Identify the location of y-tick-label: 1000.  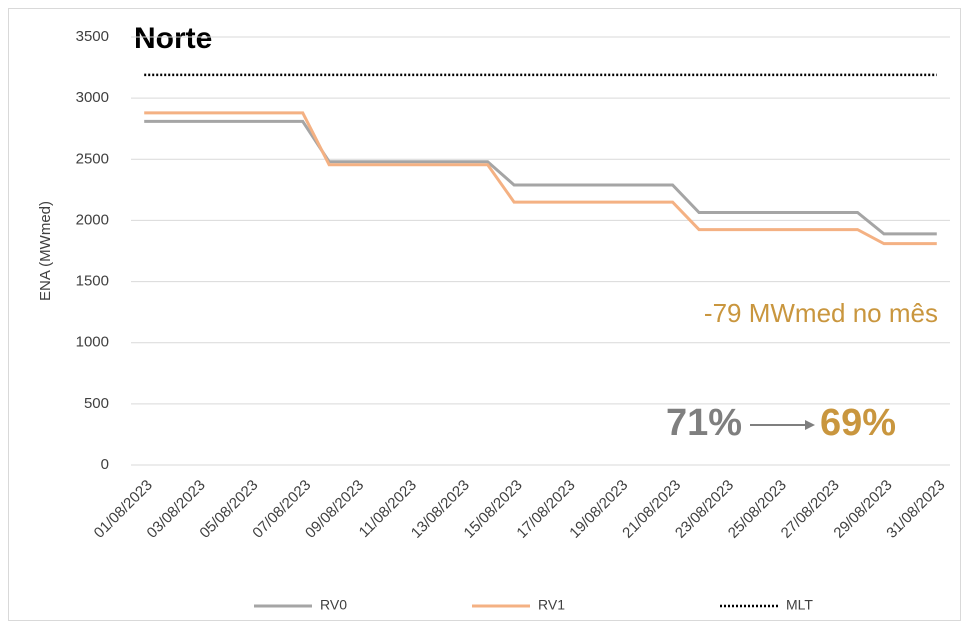
(92, 342).